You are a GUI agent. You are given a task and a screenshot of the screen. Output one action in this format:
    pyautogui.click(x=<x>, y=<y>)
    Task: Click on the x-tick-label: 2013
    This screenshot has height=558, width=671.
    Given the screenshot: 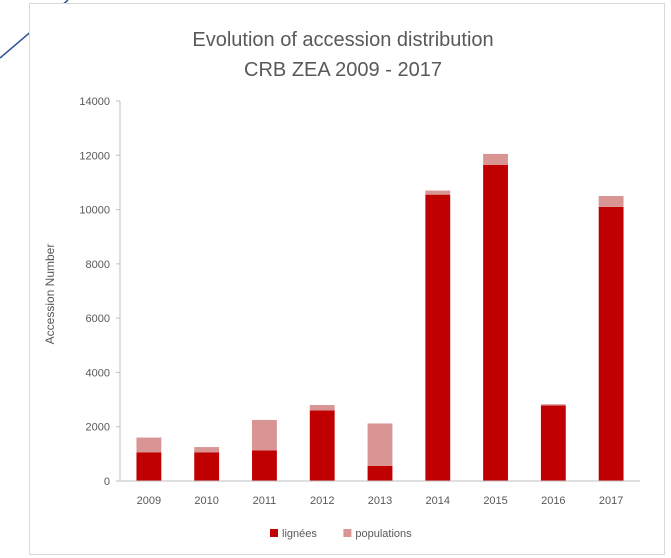 What is the action you would take?
    pyautogui.click(x=380, y=501)
    